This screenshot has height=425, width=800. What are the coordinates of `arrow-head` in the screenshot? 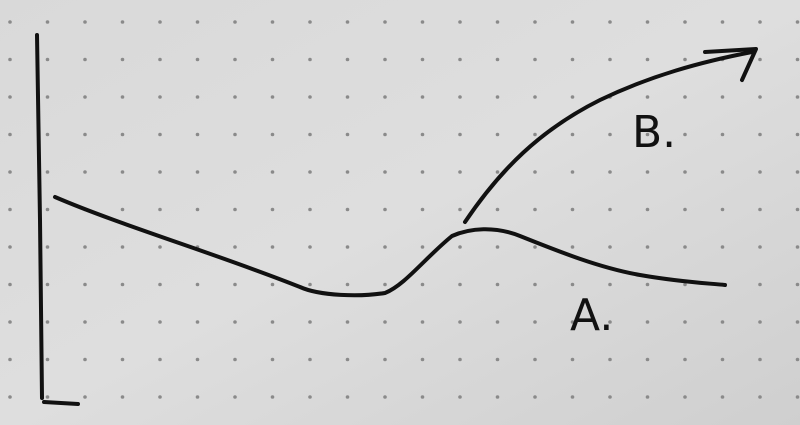 It's located at (730, 64).